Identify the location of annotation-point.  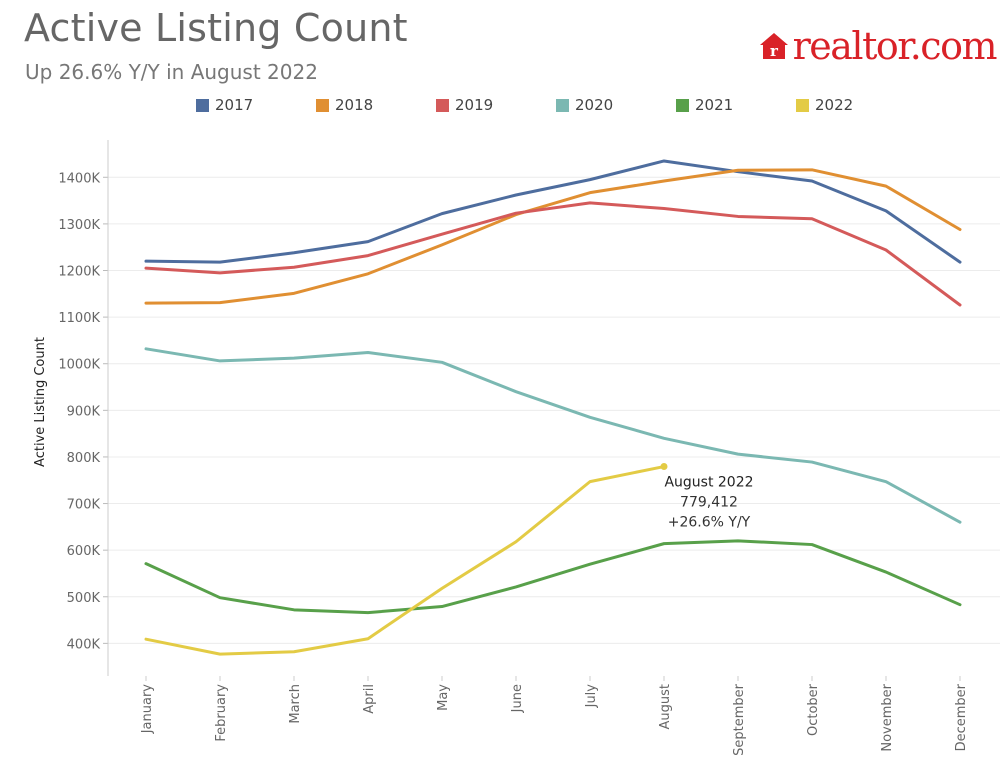
(664, 467).